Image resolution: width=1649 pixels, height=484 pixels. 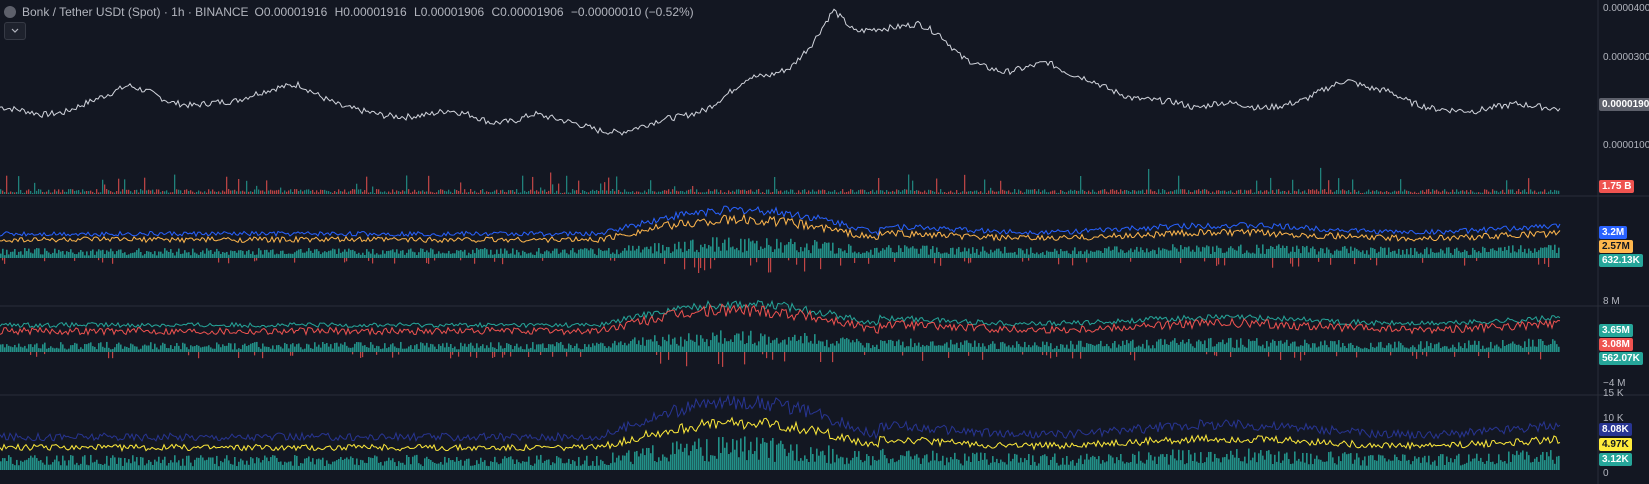 What do you see at coordinates (1616, 330) in the screenshot?
I see `pane3-badge-teal: 3.65M` at bounding box center [1616, 330].